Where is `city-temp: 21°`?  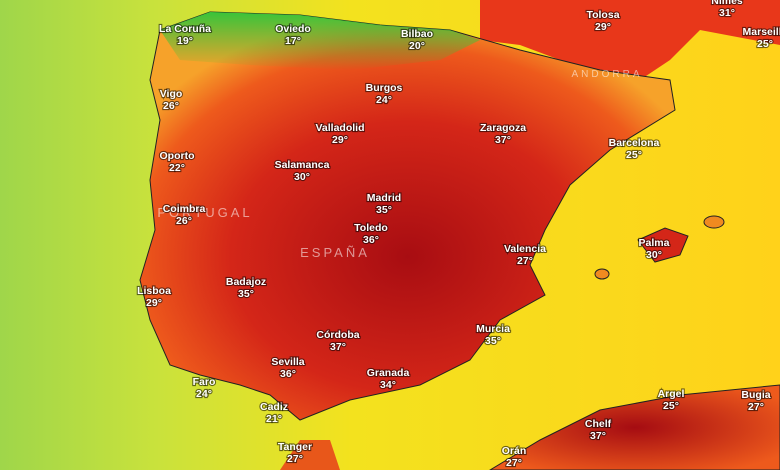 city-temp: 21° is located at coordinates (274, 419).